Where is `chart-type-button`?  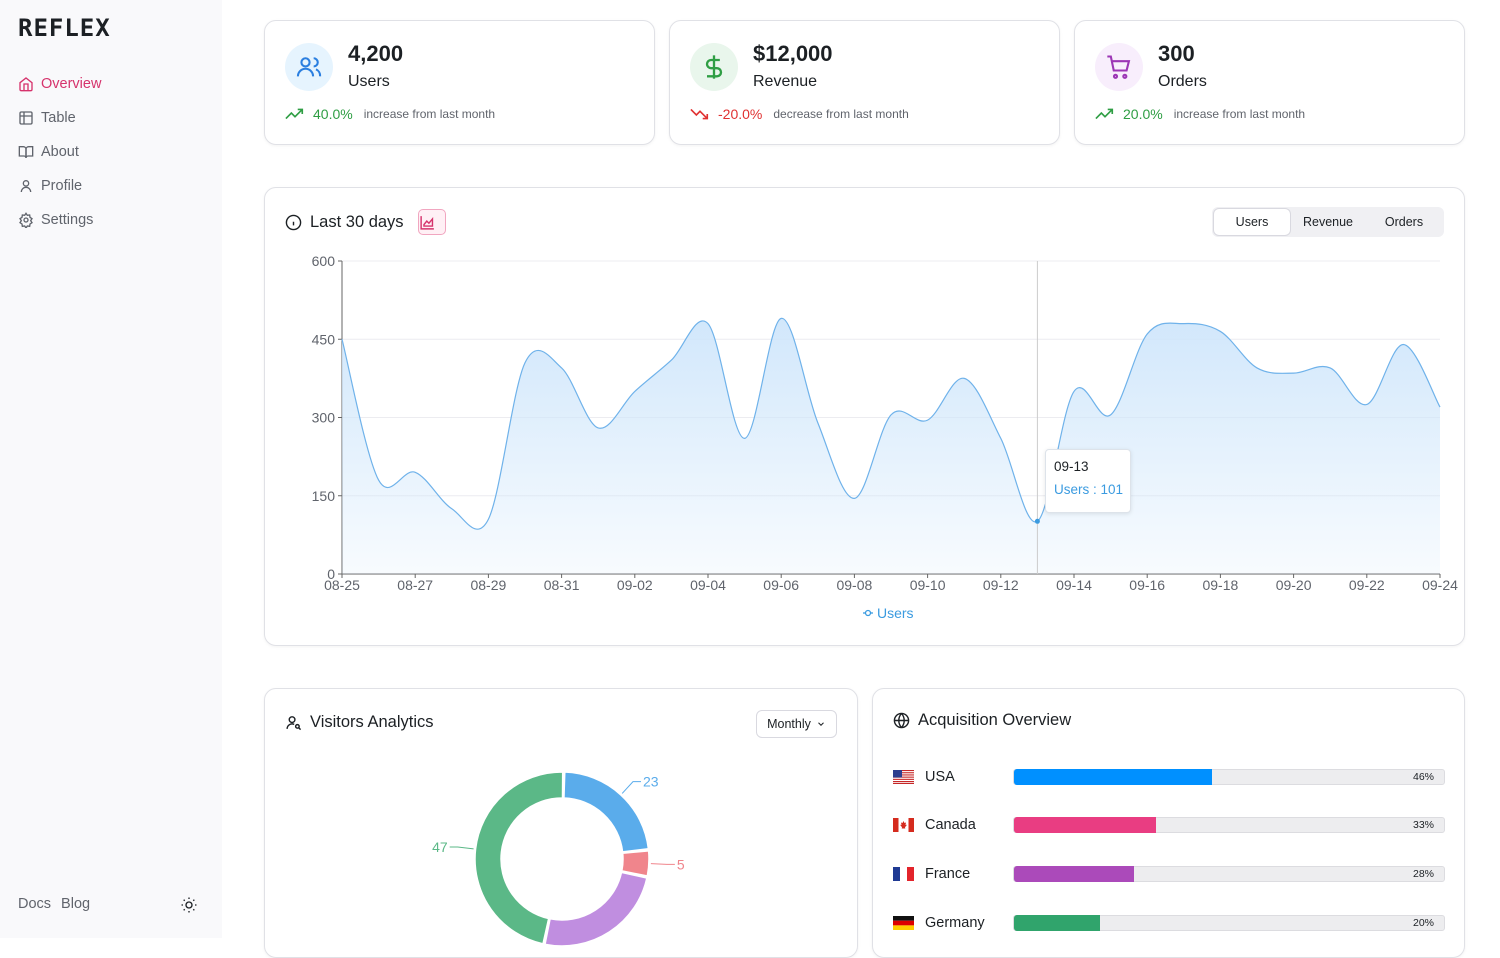
chart-type-button is located at coordinates (431, 222).